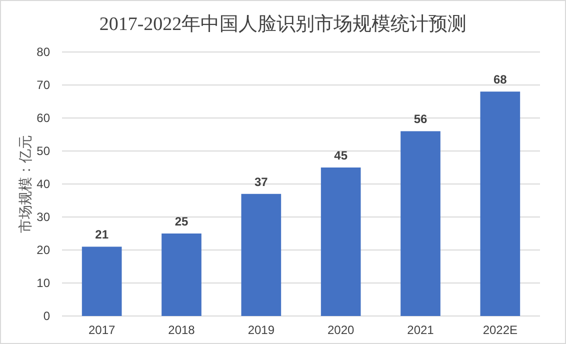 This screenshot has height=344, width=566. Describe the element at coordinates (341, 330) in the screenshot. I see `x-tick-label: 2020` at that location.